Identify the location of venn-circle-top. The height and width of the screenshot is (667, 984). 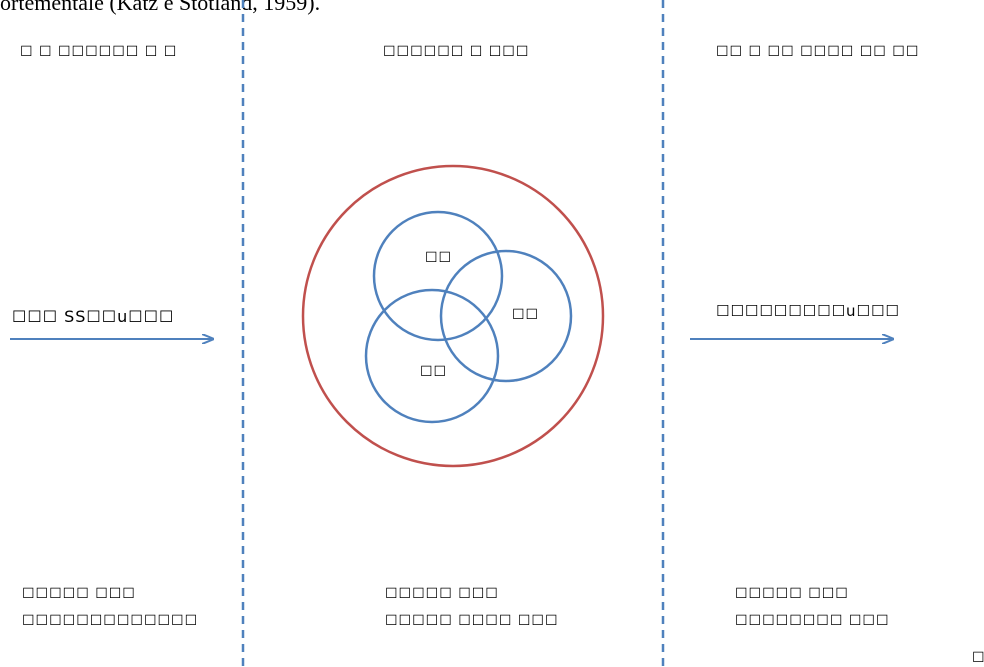
(438, 276).